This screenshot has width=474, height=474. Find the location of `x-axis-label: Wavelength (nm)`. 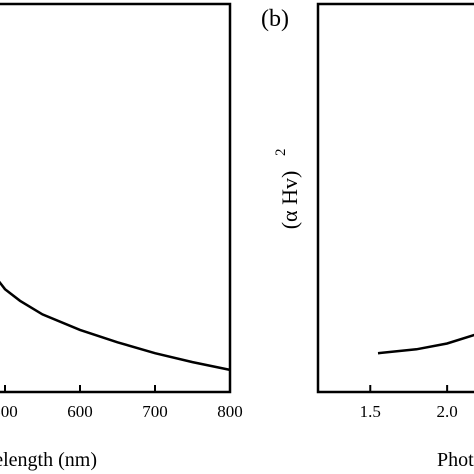

x-axis-label: Wavelength (nm) is located at coordinates (48, 460).